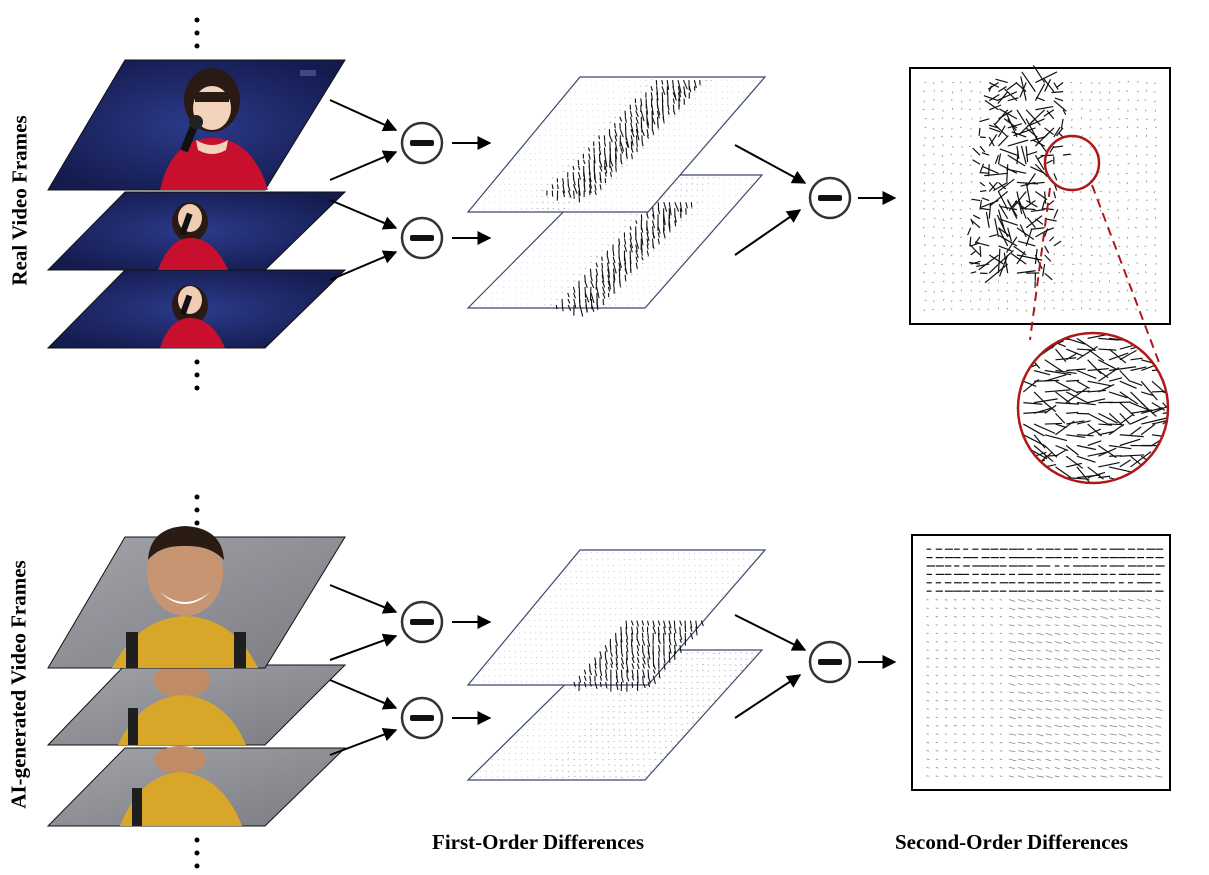  Describe the element at coordinates (472, 670) in the screenshot. I see `ai-op-output-arrows` at that location.